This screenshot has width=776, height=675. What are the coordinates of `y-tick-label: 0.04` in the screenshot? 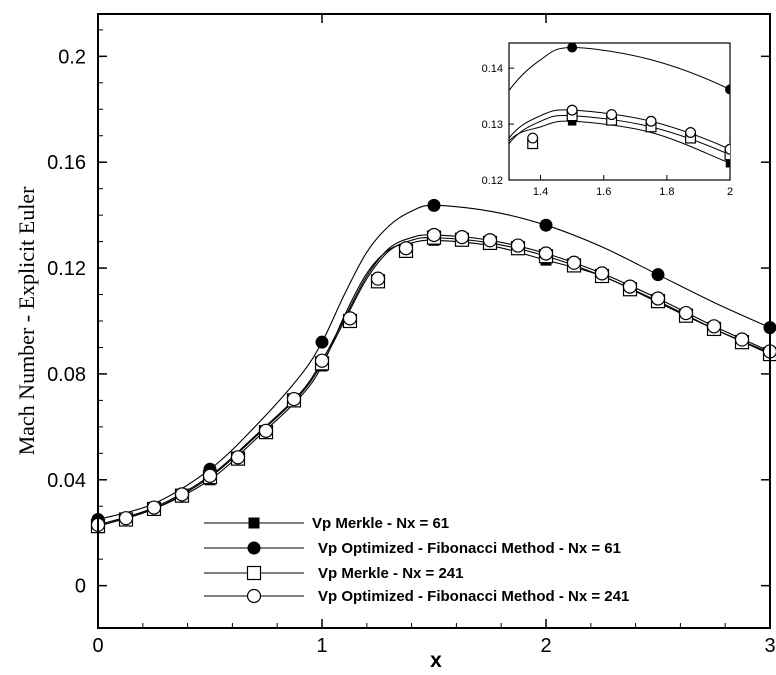 It's located at (66, 481).